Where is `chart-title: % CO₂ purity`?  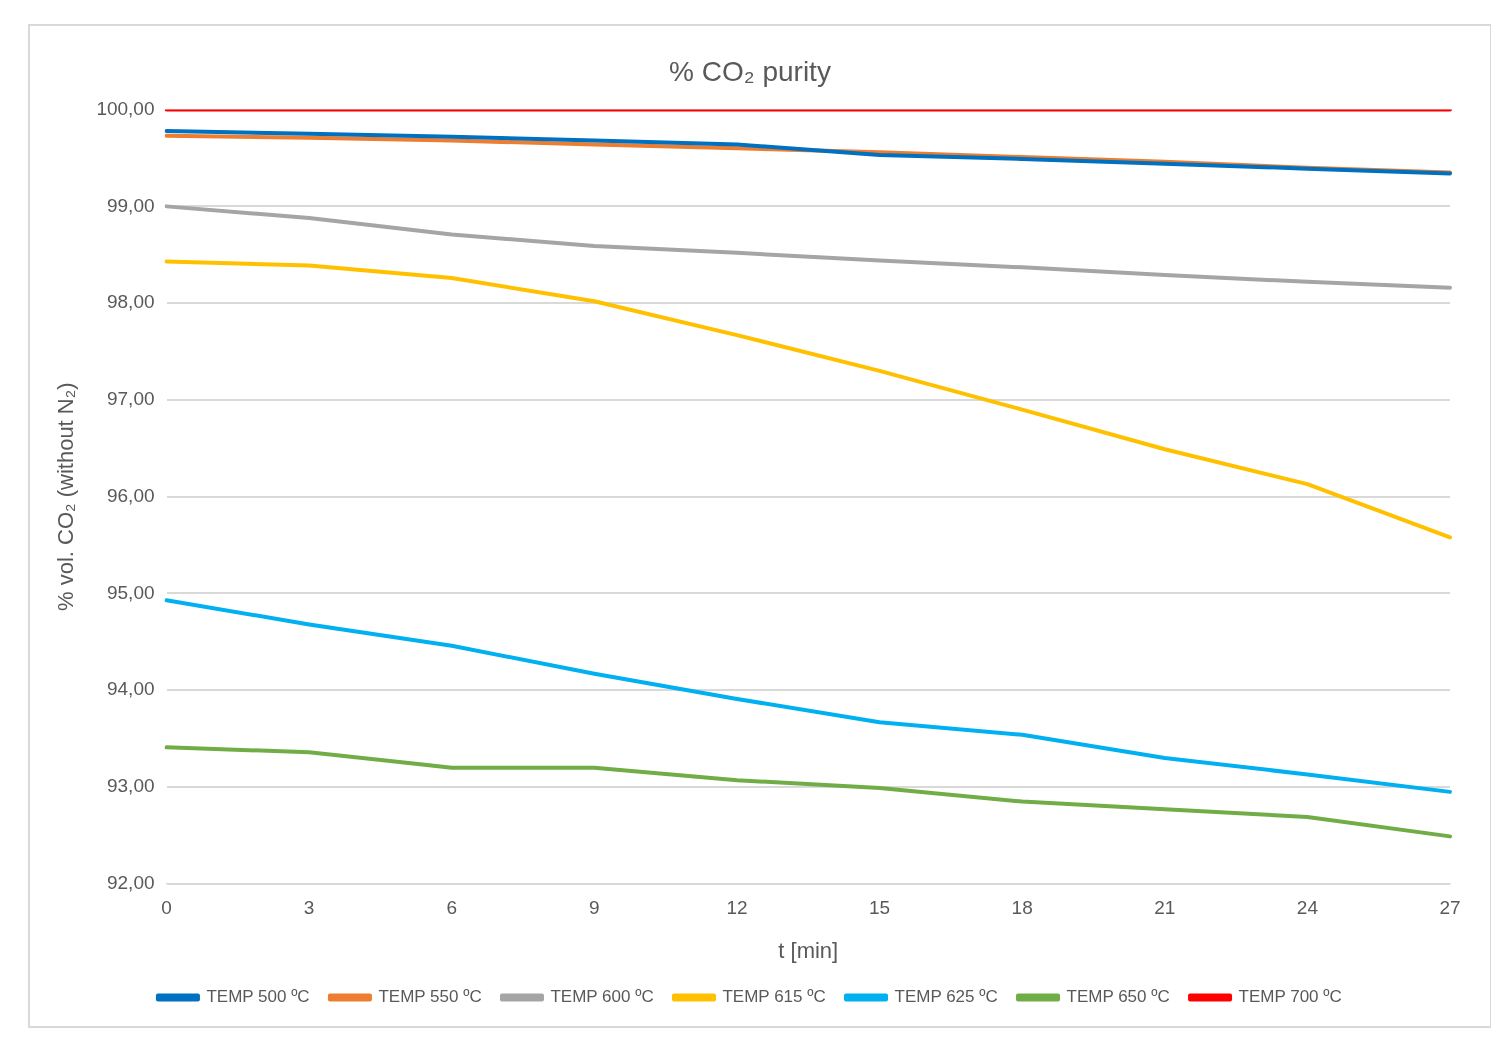 chart-title: % CO₂ purity is located at coordinates (750, 71).